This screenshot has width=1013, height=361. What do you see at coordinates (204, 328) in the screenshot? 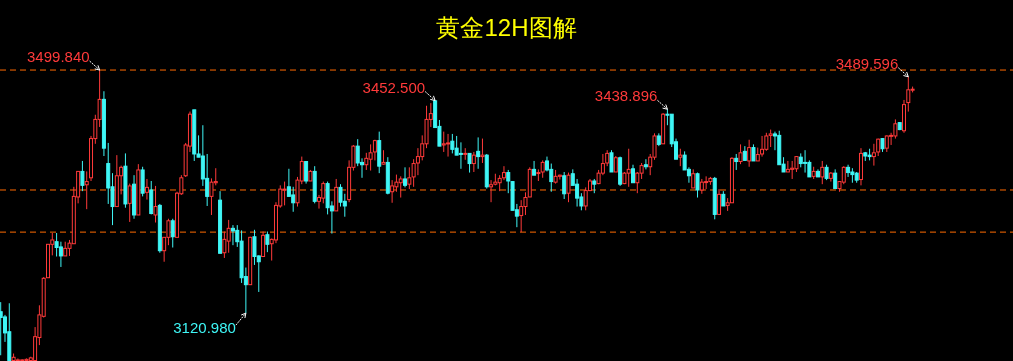
I see `annotation: 3120.980` at bounding box center [204, 328].